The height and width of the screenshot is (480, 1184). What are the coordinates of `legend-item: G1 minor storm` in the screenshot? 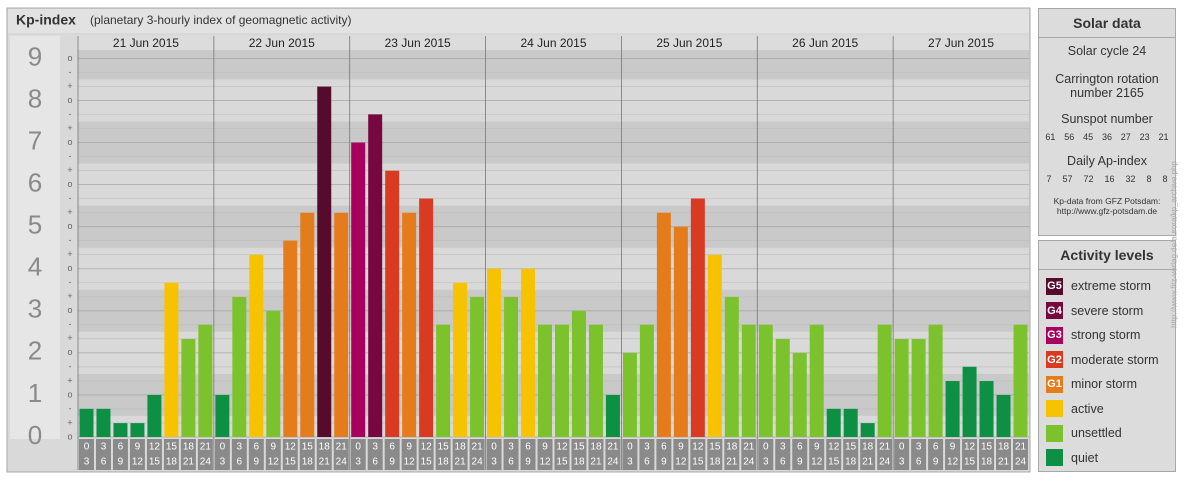 It's located at (1107, 384).